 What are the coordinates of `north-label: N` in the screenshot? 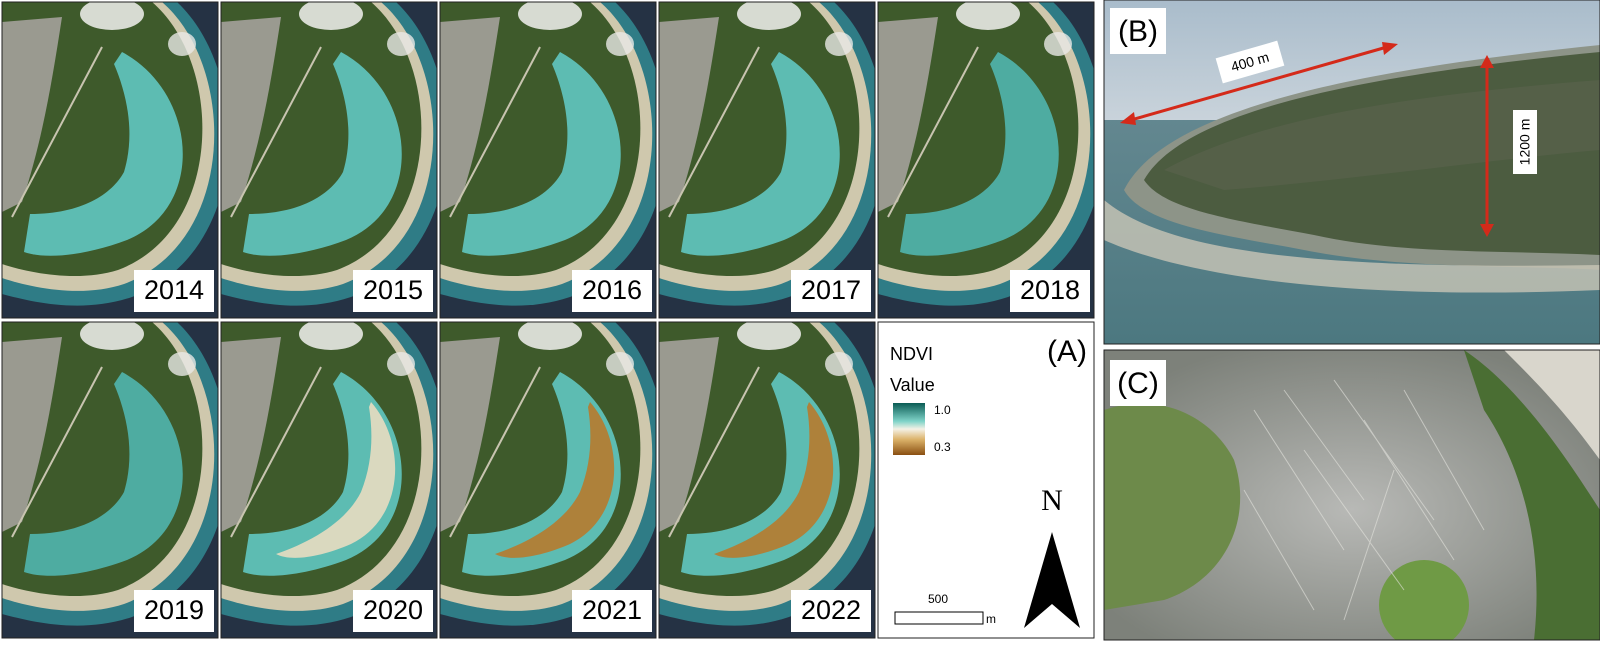 It's located at (1052, 500).